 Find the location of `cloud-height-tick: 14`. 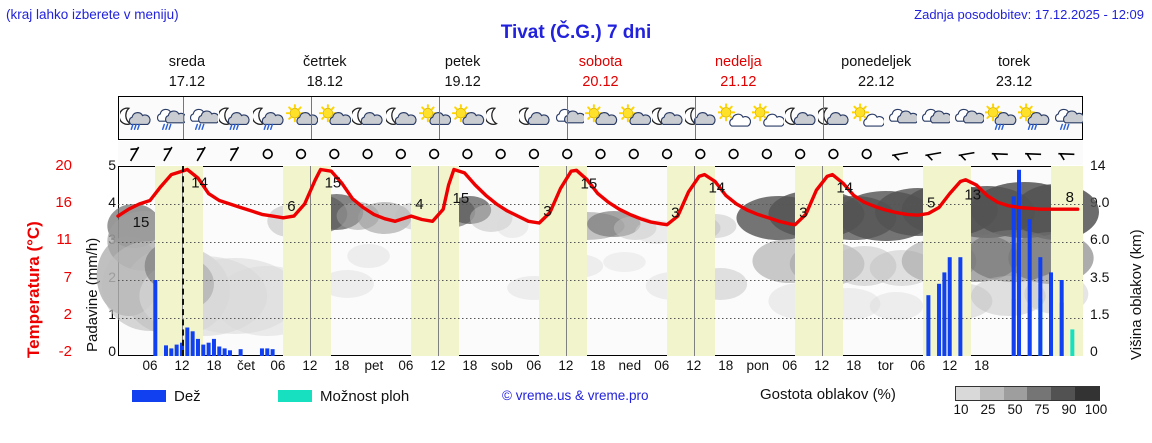

cloud-height-tick: 14 is located at coordinates (1098, 165).